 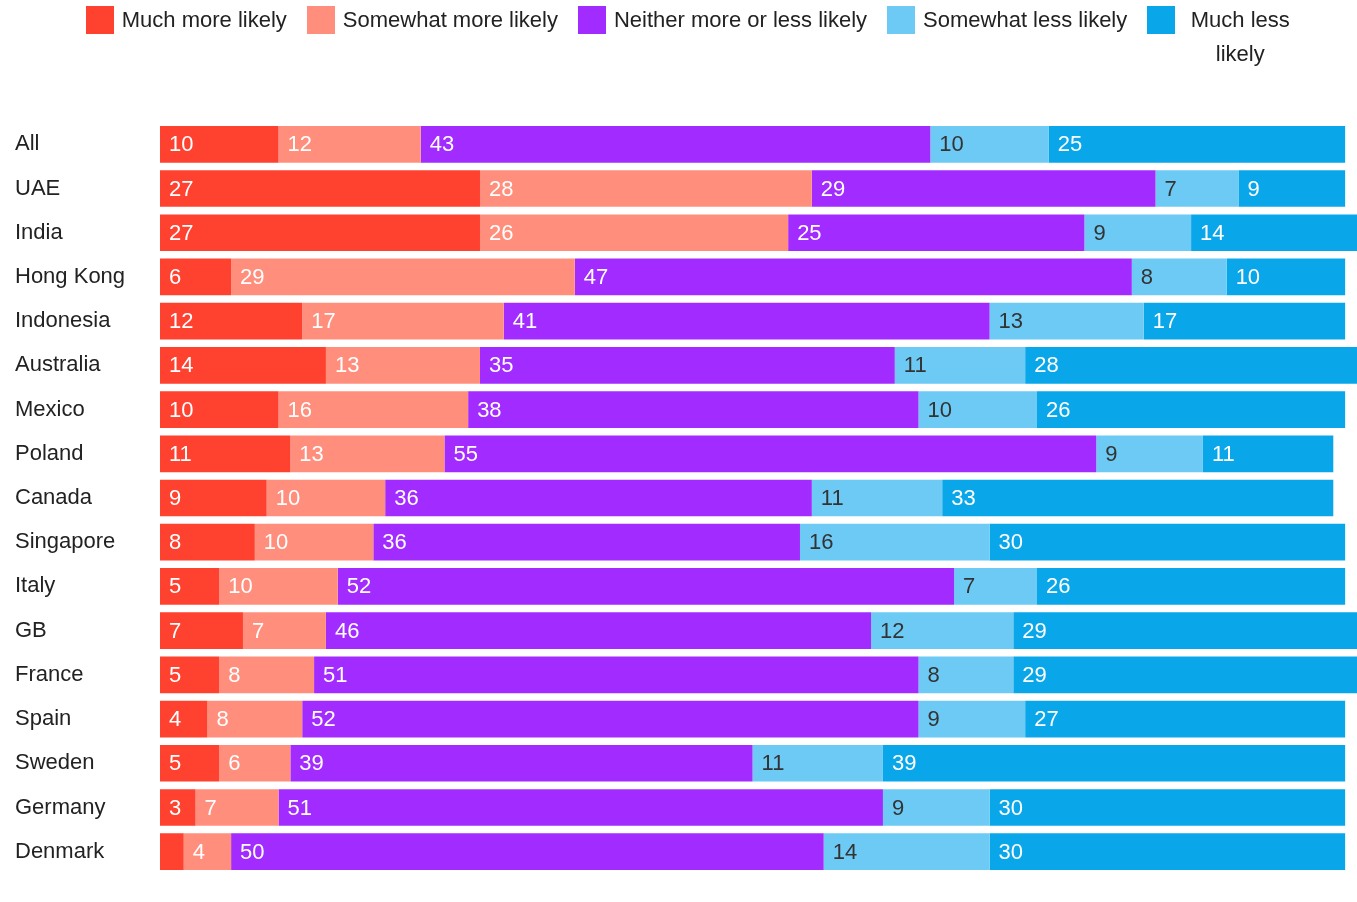 What do you see at coordinates (323, 321) in the screenshot?
I see `data-label: 17` at bounding box center [323, 321].